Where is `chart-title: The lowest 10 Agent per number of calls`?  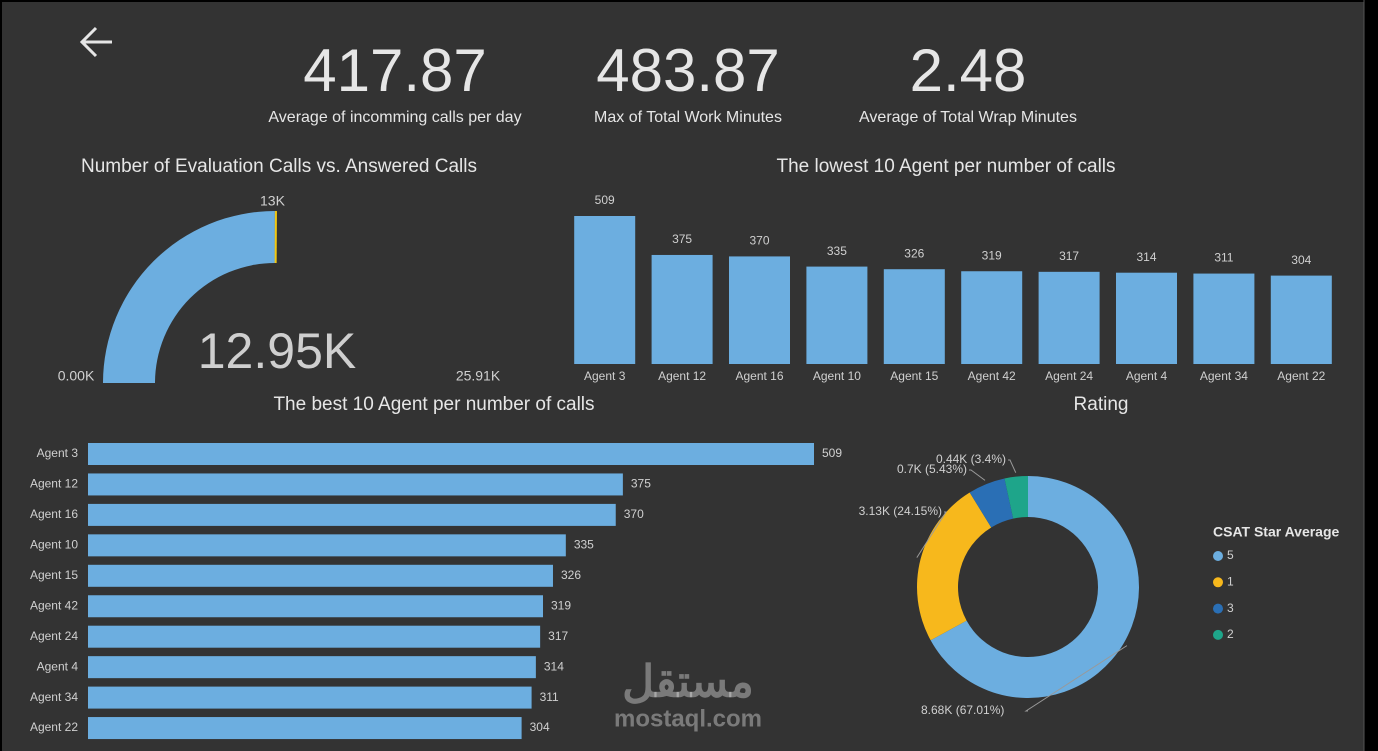
chart-title: The lowest 10 Agent per number of calls is located at coordinates (945, 166).